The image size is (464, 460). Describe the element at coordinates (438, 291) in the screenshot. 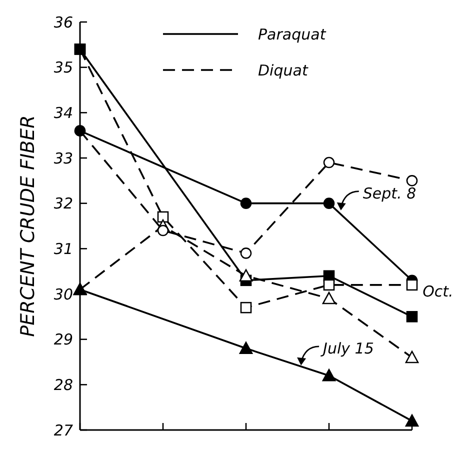

I see `text: Oct.` at that location.